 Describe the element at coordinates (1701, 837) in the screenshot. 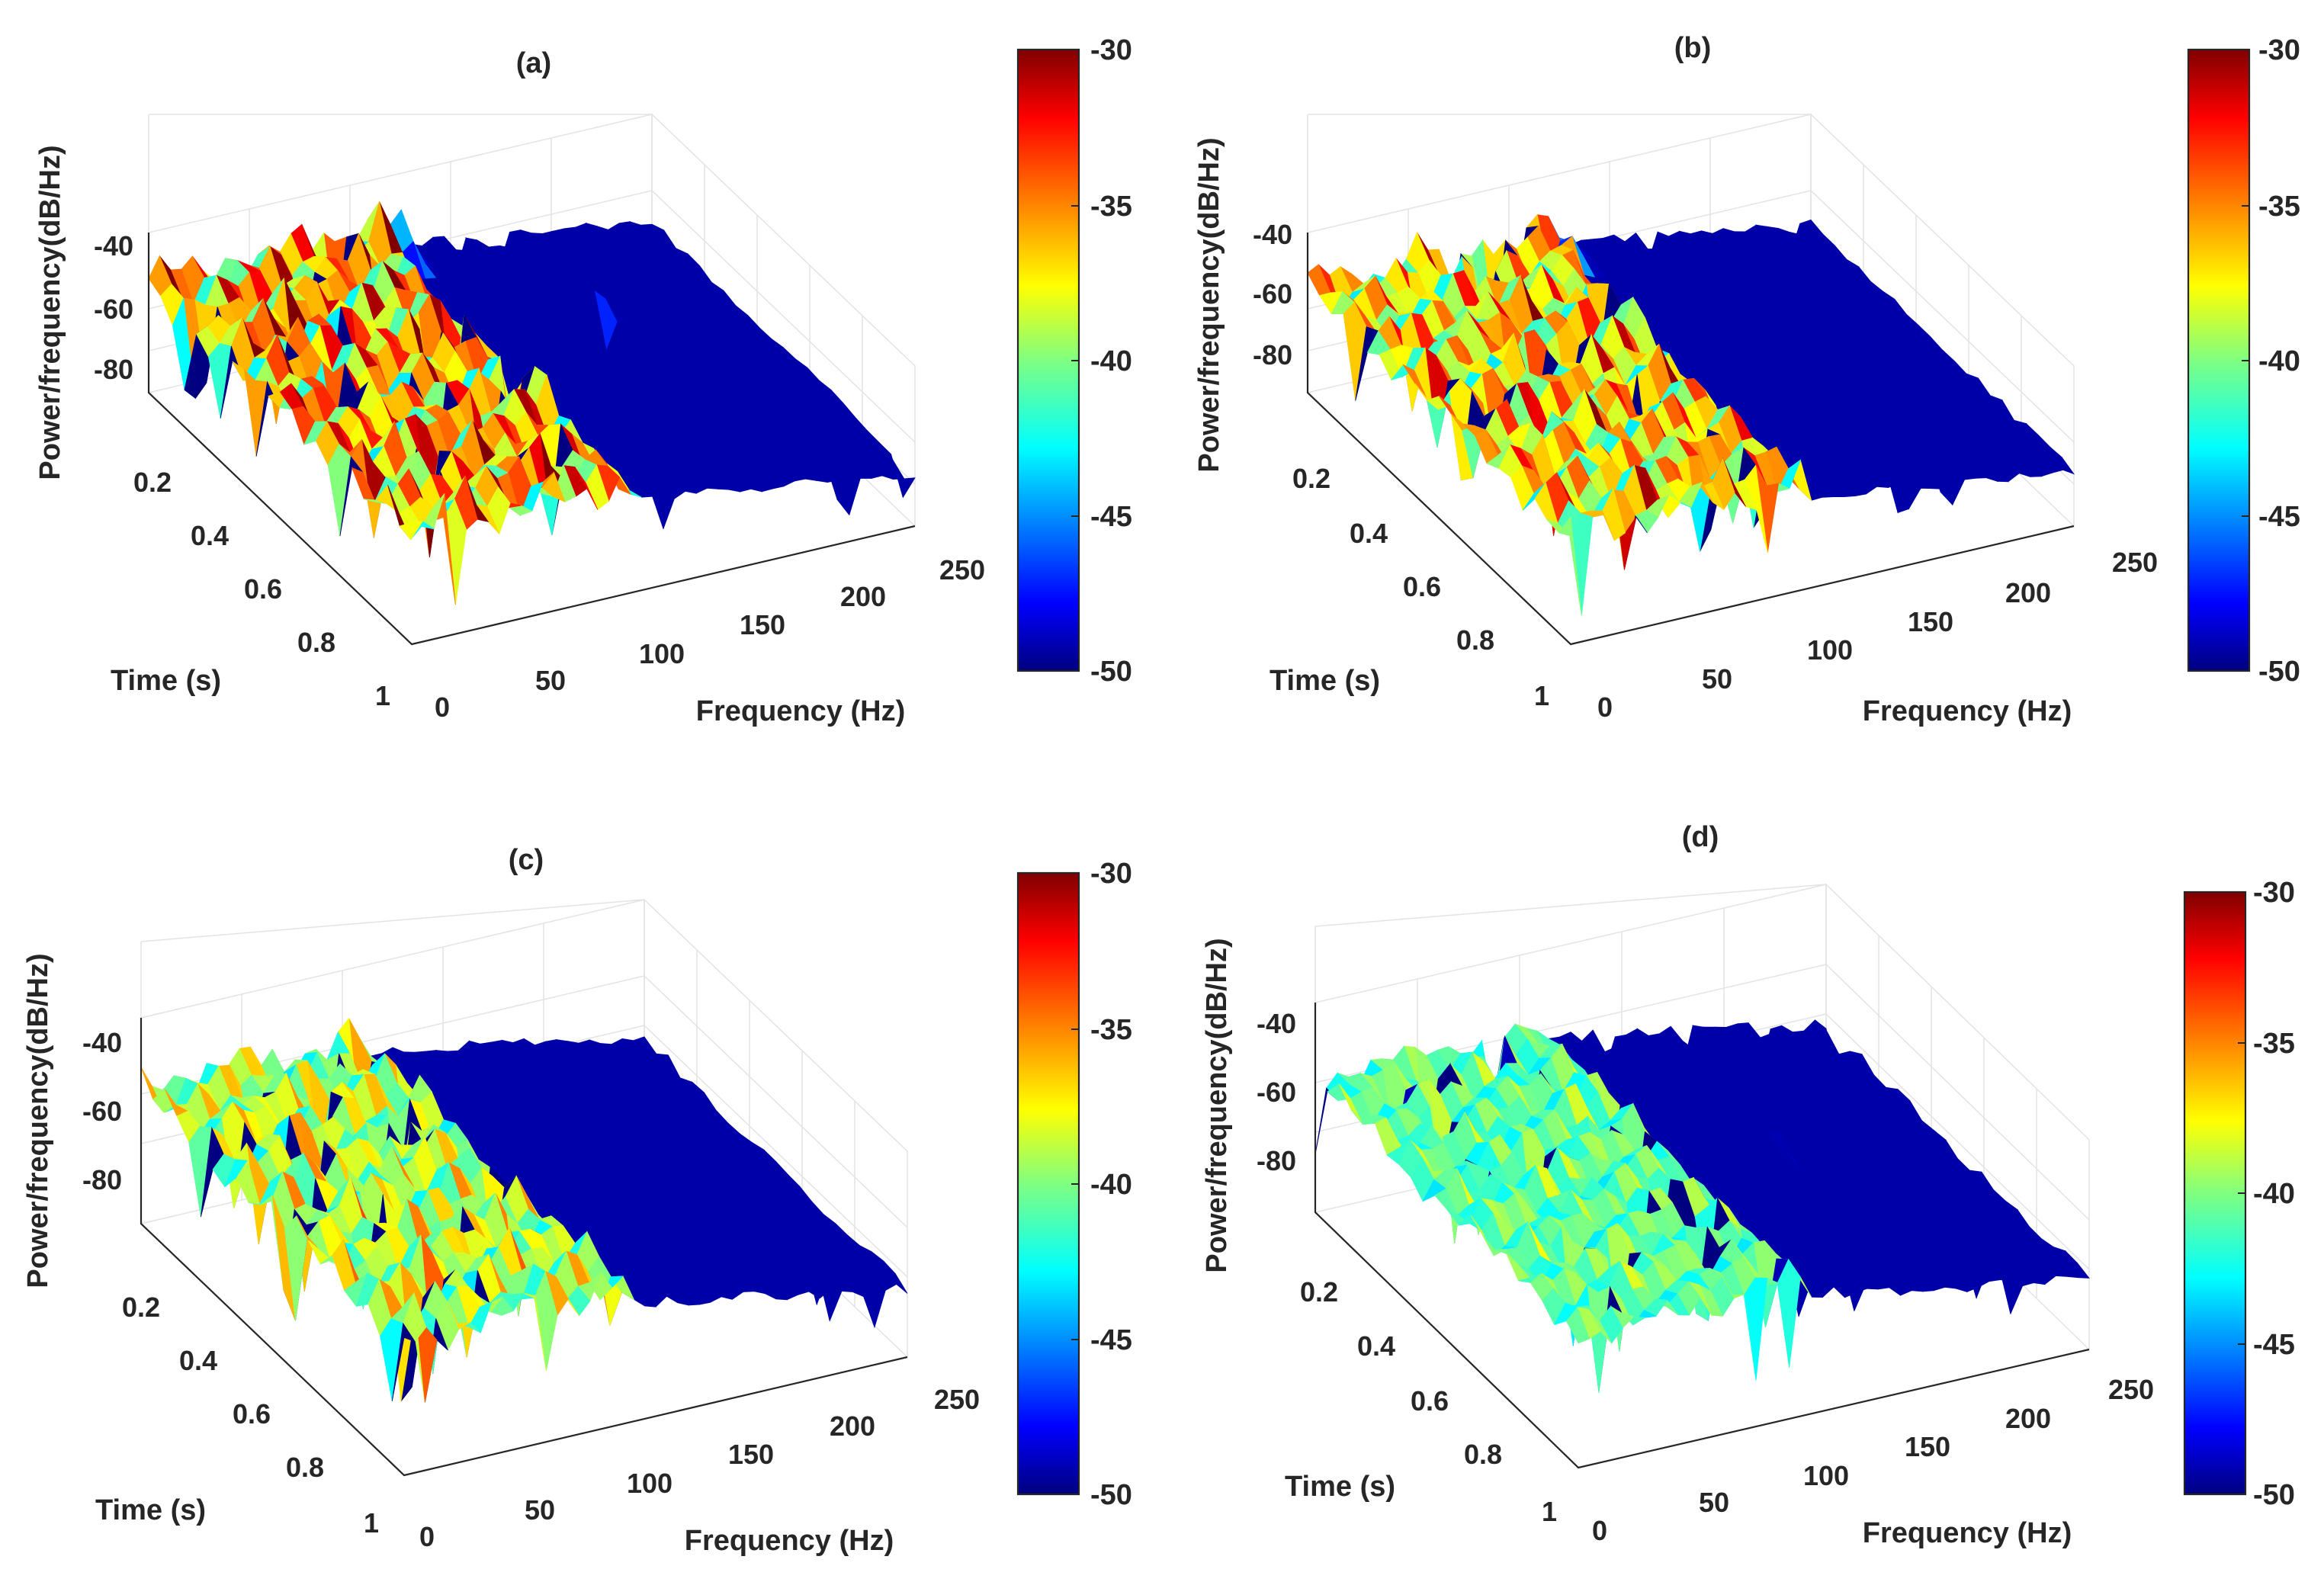

I see `panel-d-title: (d)` at that location.